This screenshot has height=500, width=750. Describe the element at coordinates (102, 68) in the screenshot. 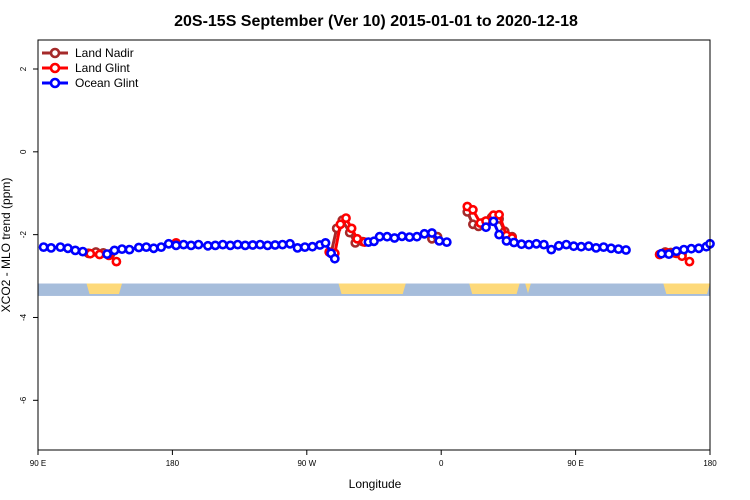

I see `legend-label: Land Glint` at that location.